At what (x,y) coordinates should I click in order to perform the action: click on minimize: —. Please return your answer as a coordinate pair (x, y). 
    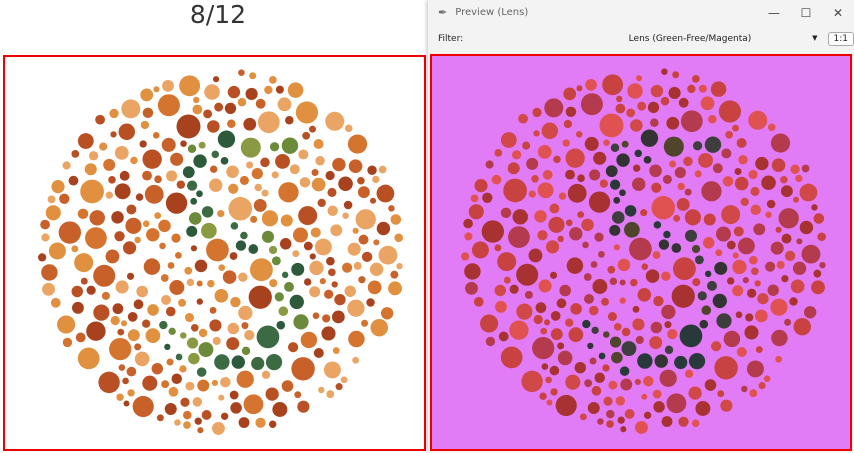
    Looking at the image, I should click on (774, 12).